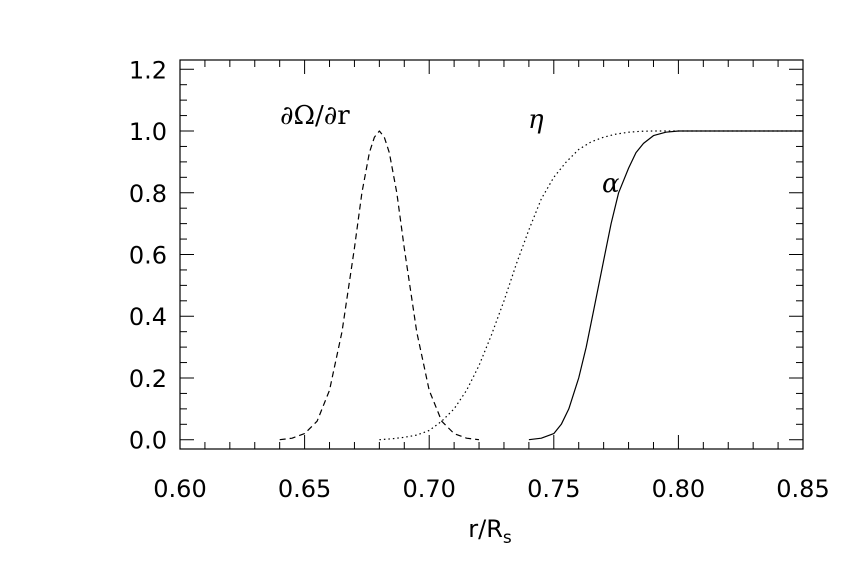 The width and height of the screenshot is (857, 570). Describe the element at coordinates (379, 285) in the screenshot. I see `curve-domega-dr` at that location.